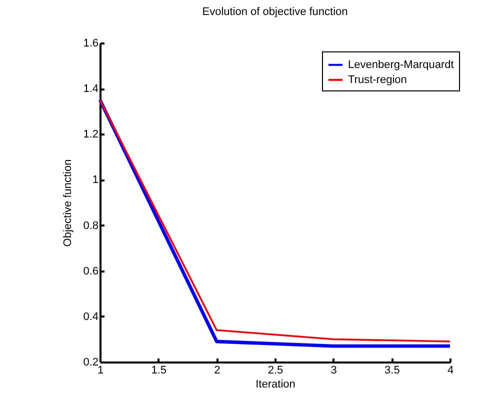 Image resolution: width=492 pixels, height=407 pixels. Describe the element at coordinates (333, 370) in the screenshot. I see `x-tick-label: 3` at that location.